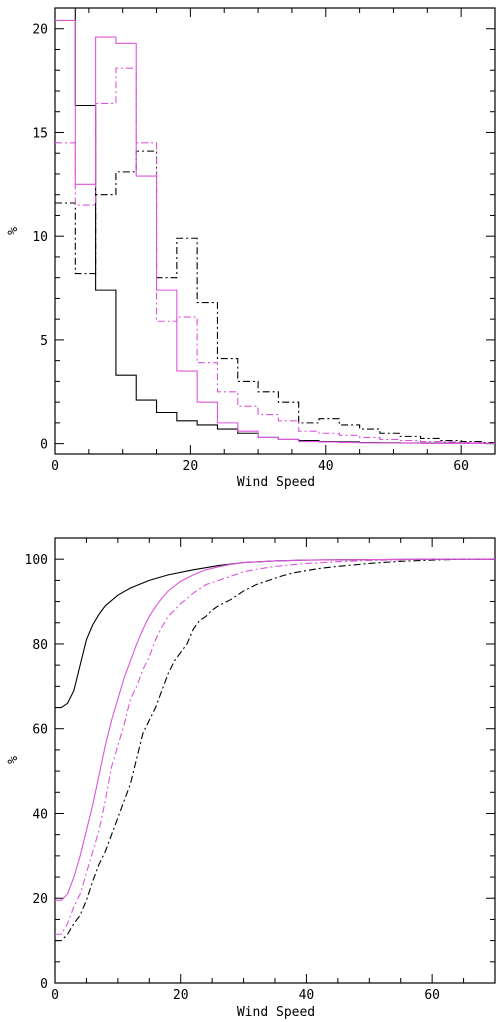 The width and height of the screenshot is (496, 1022). I want to click on histogram-xtick-label: 60, so click(461, 466).